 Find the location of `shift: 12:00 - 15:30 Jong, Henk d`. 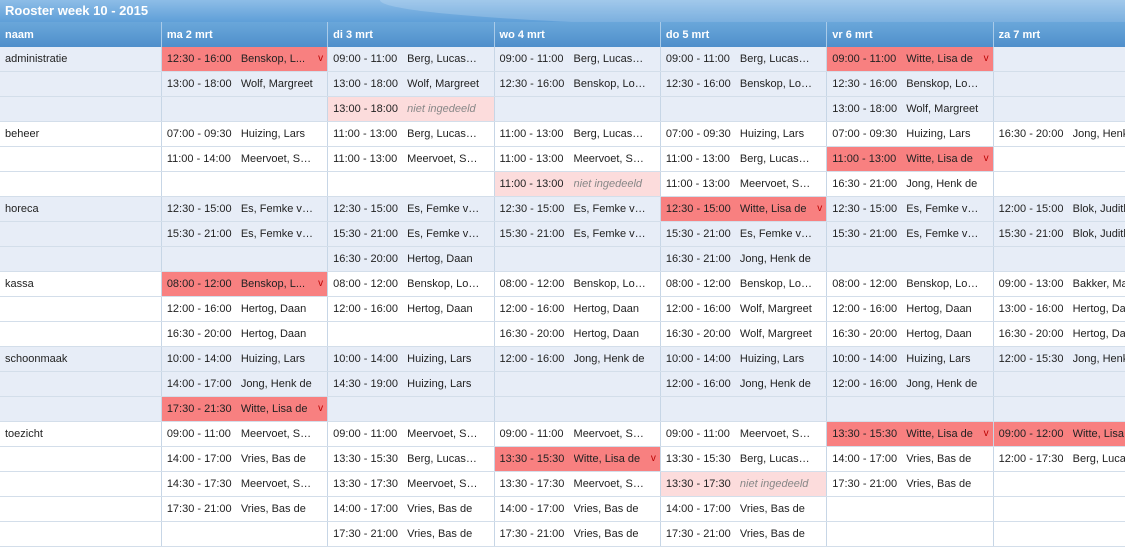

shift: 12:00 - 15:30 Jong, Henk d is located at coordinates (1059, 359).